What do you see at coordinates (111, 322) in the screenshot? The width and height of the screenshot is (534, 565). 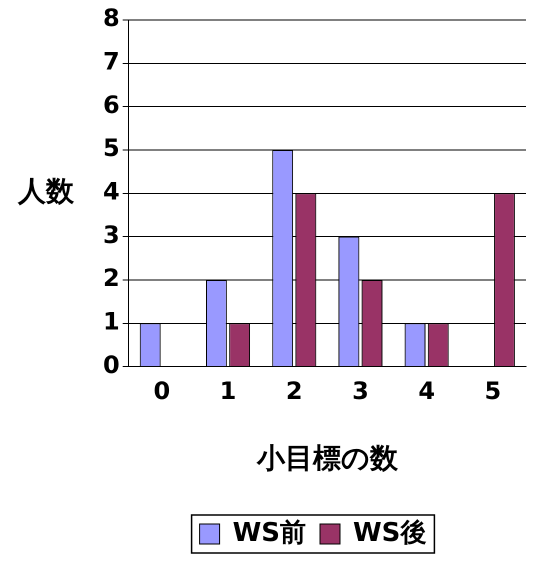 I see `y-tick-label: 1` at bounding box center [111, 322].